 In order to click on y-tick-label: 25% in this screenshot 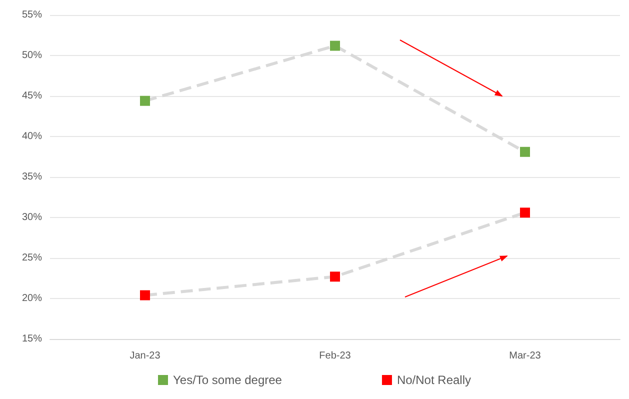, I will do `click(32, 258)`.